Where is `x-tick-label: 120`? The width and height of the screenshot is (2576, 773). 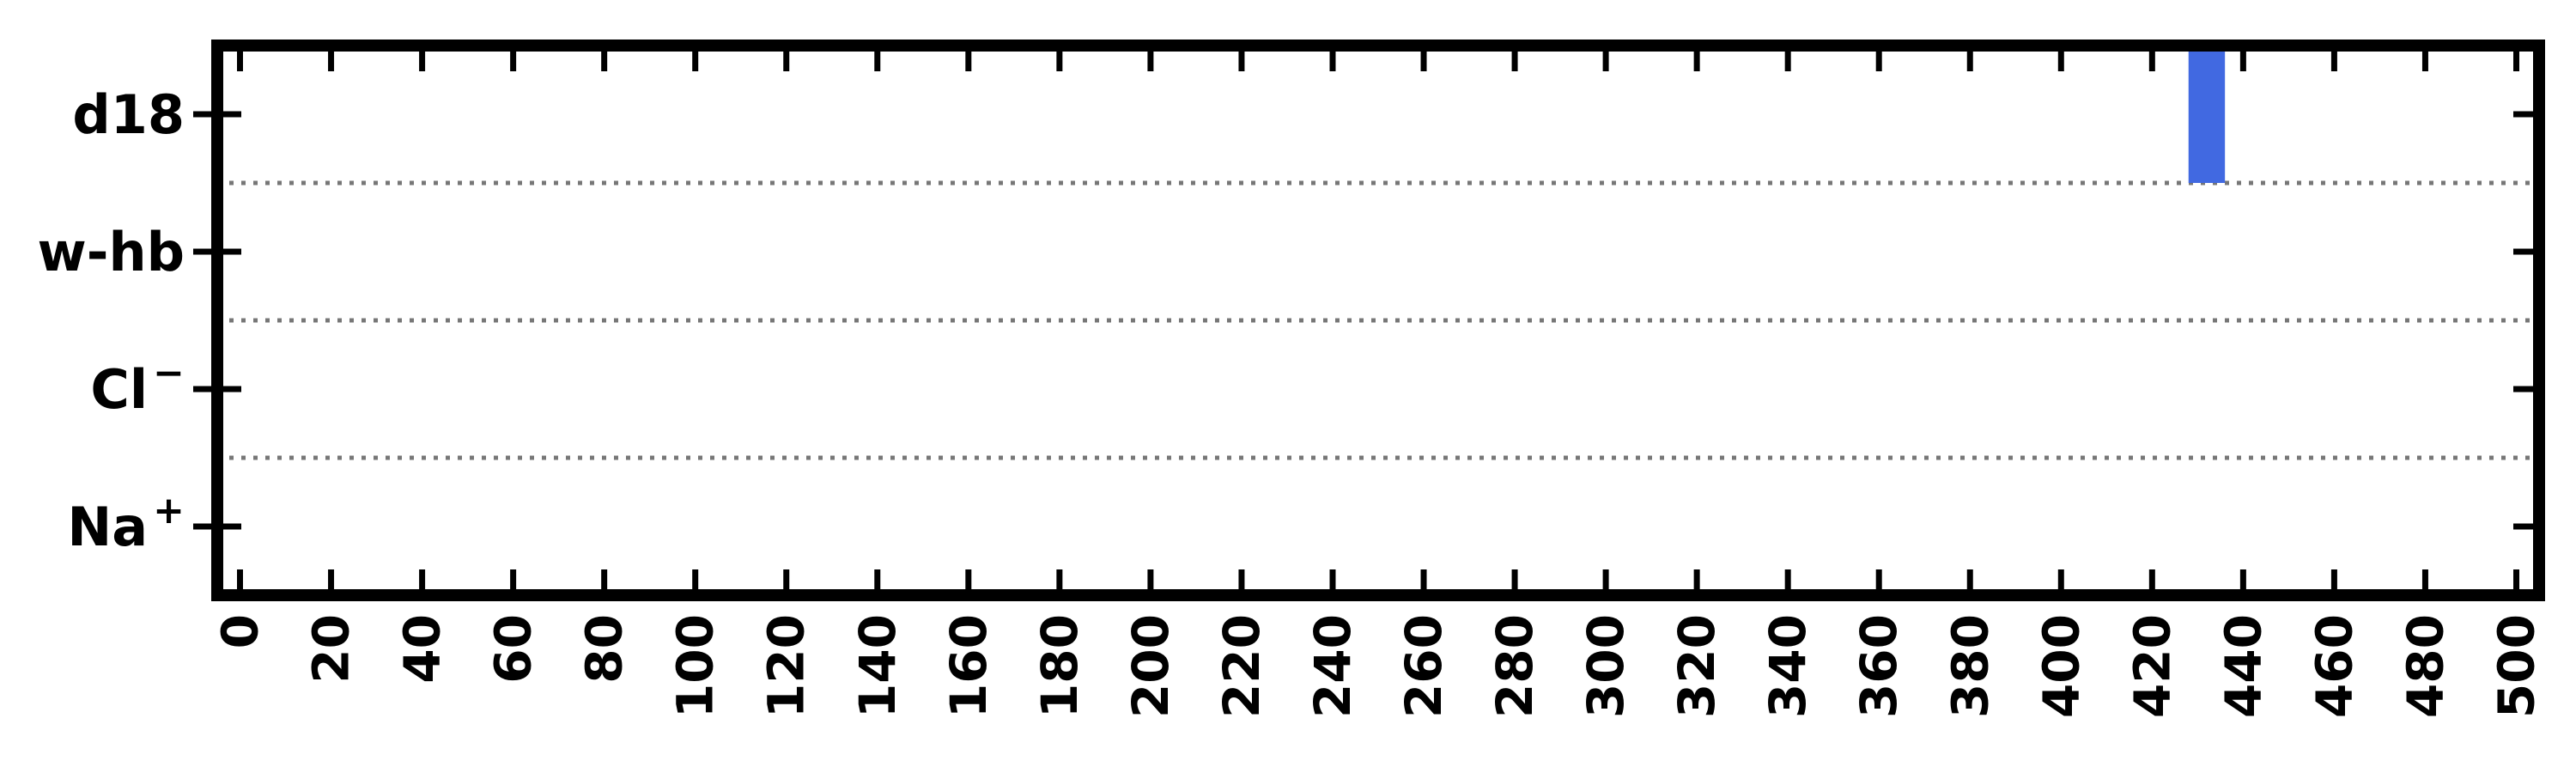 x-tick-label: 120 is located at coordinates (786, 666).